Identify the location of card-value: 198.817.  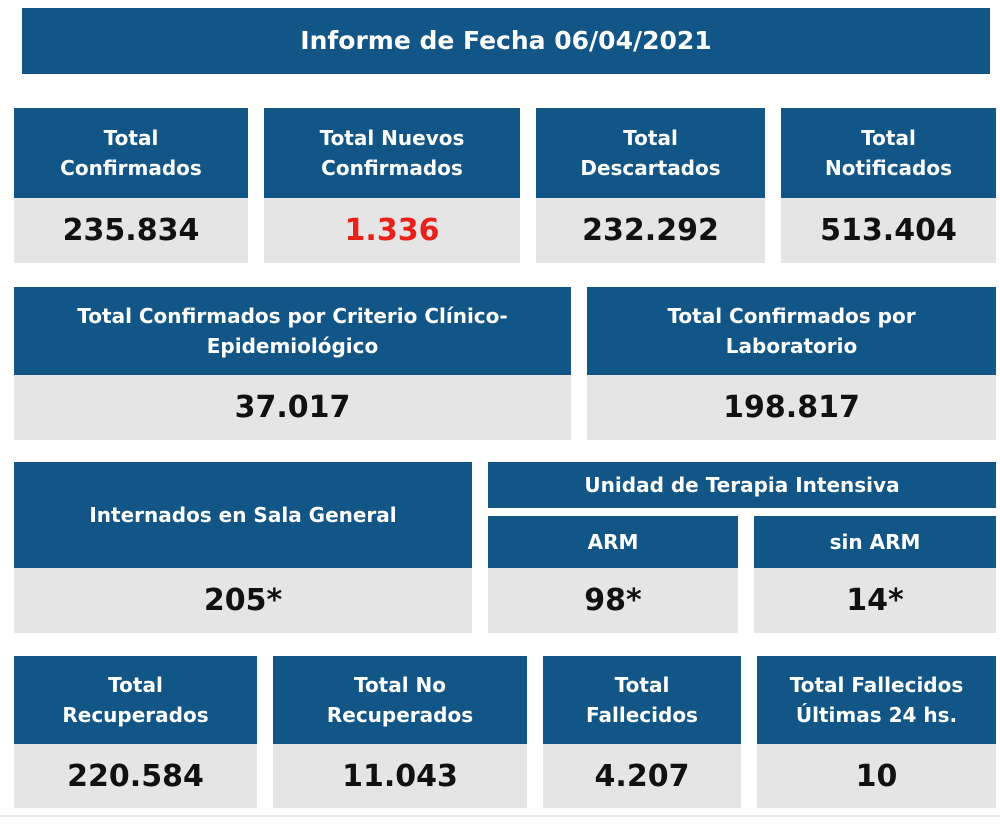
(791, 407).